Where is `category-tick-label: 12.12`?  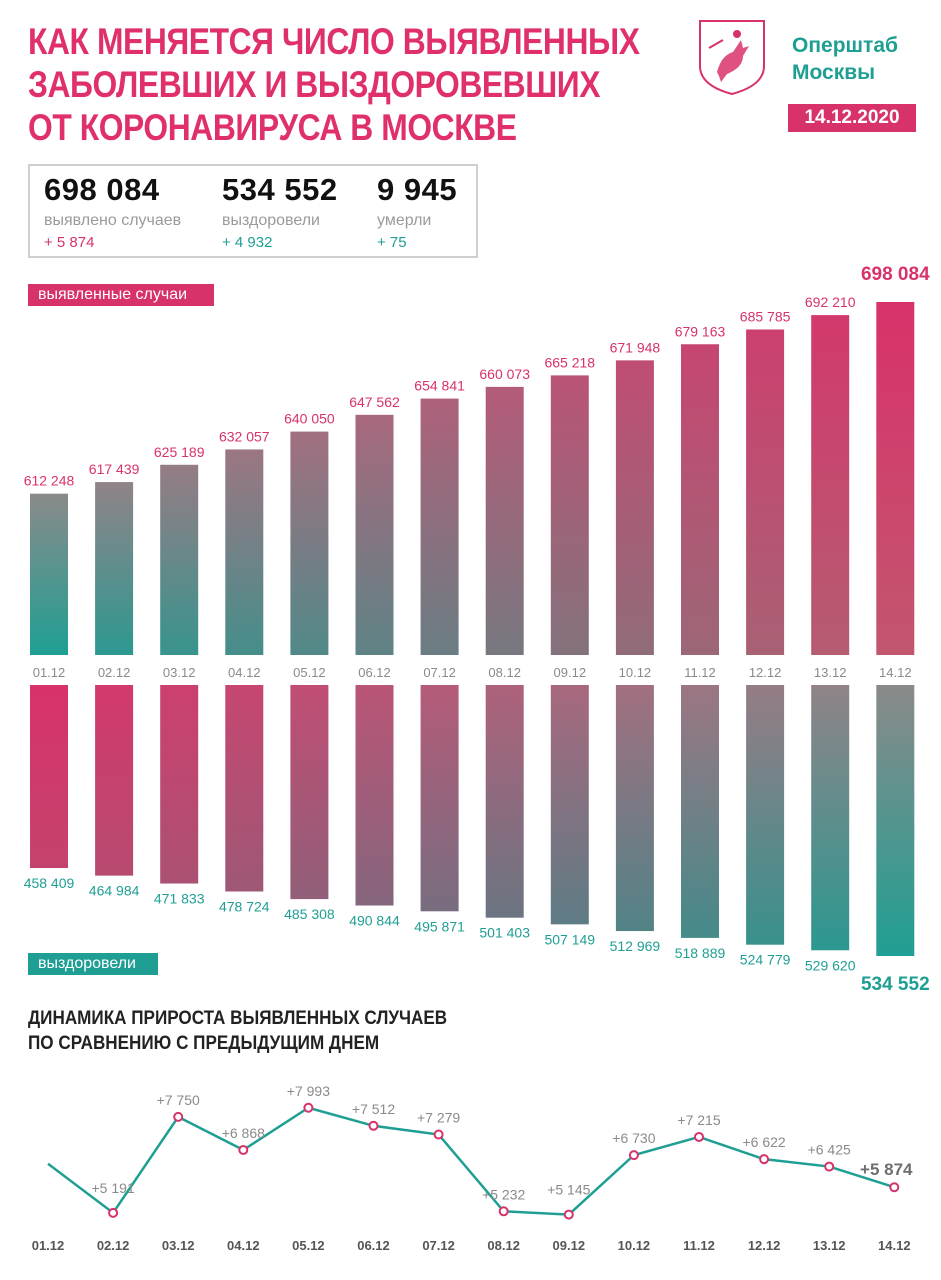 category-tick-label: 12.12 is located at coordinates (765, 672).